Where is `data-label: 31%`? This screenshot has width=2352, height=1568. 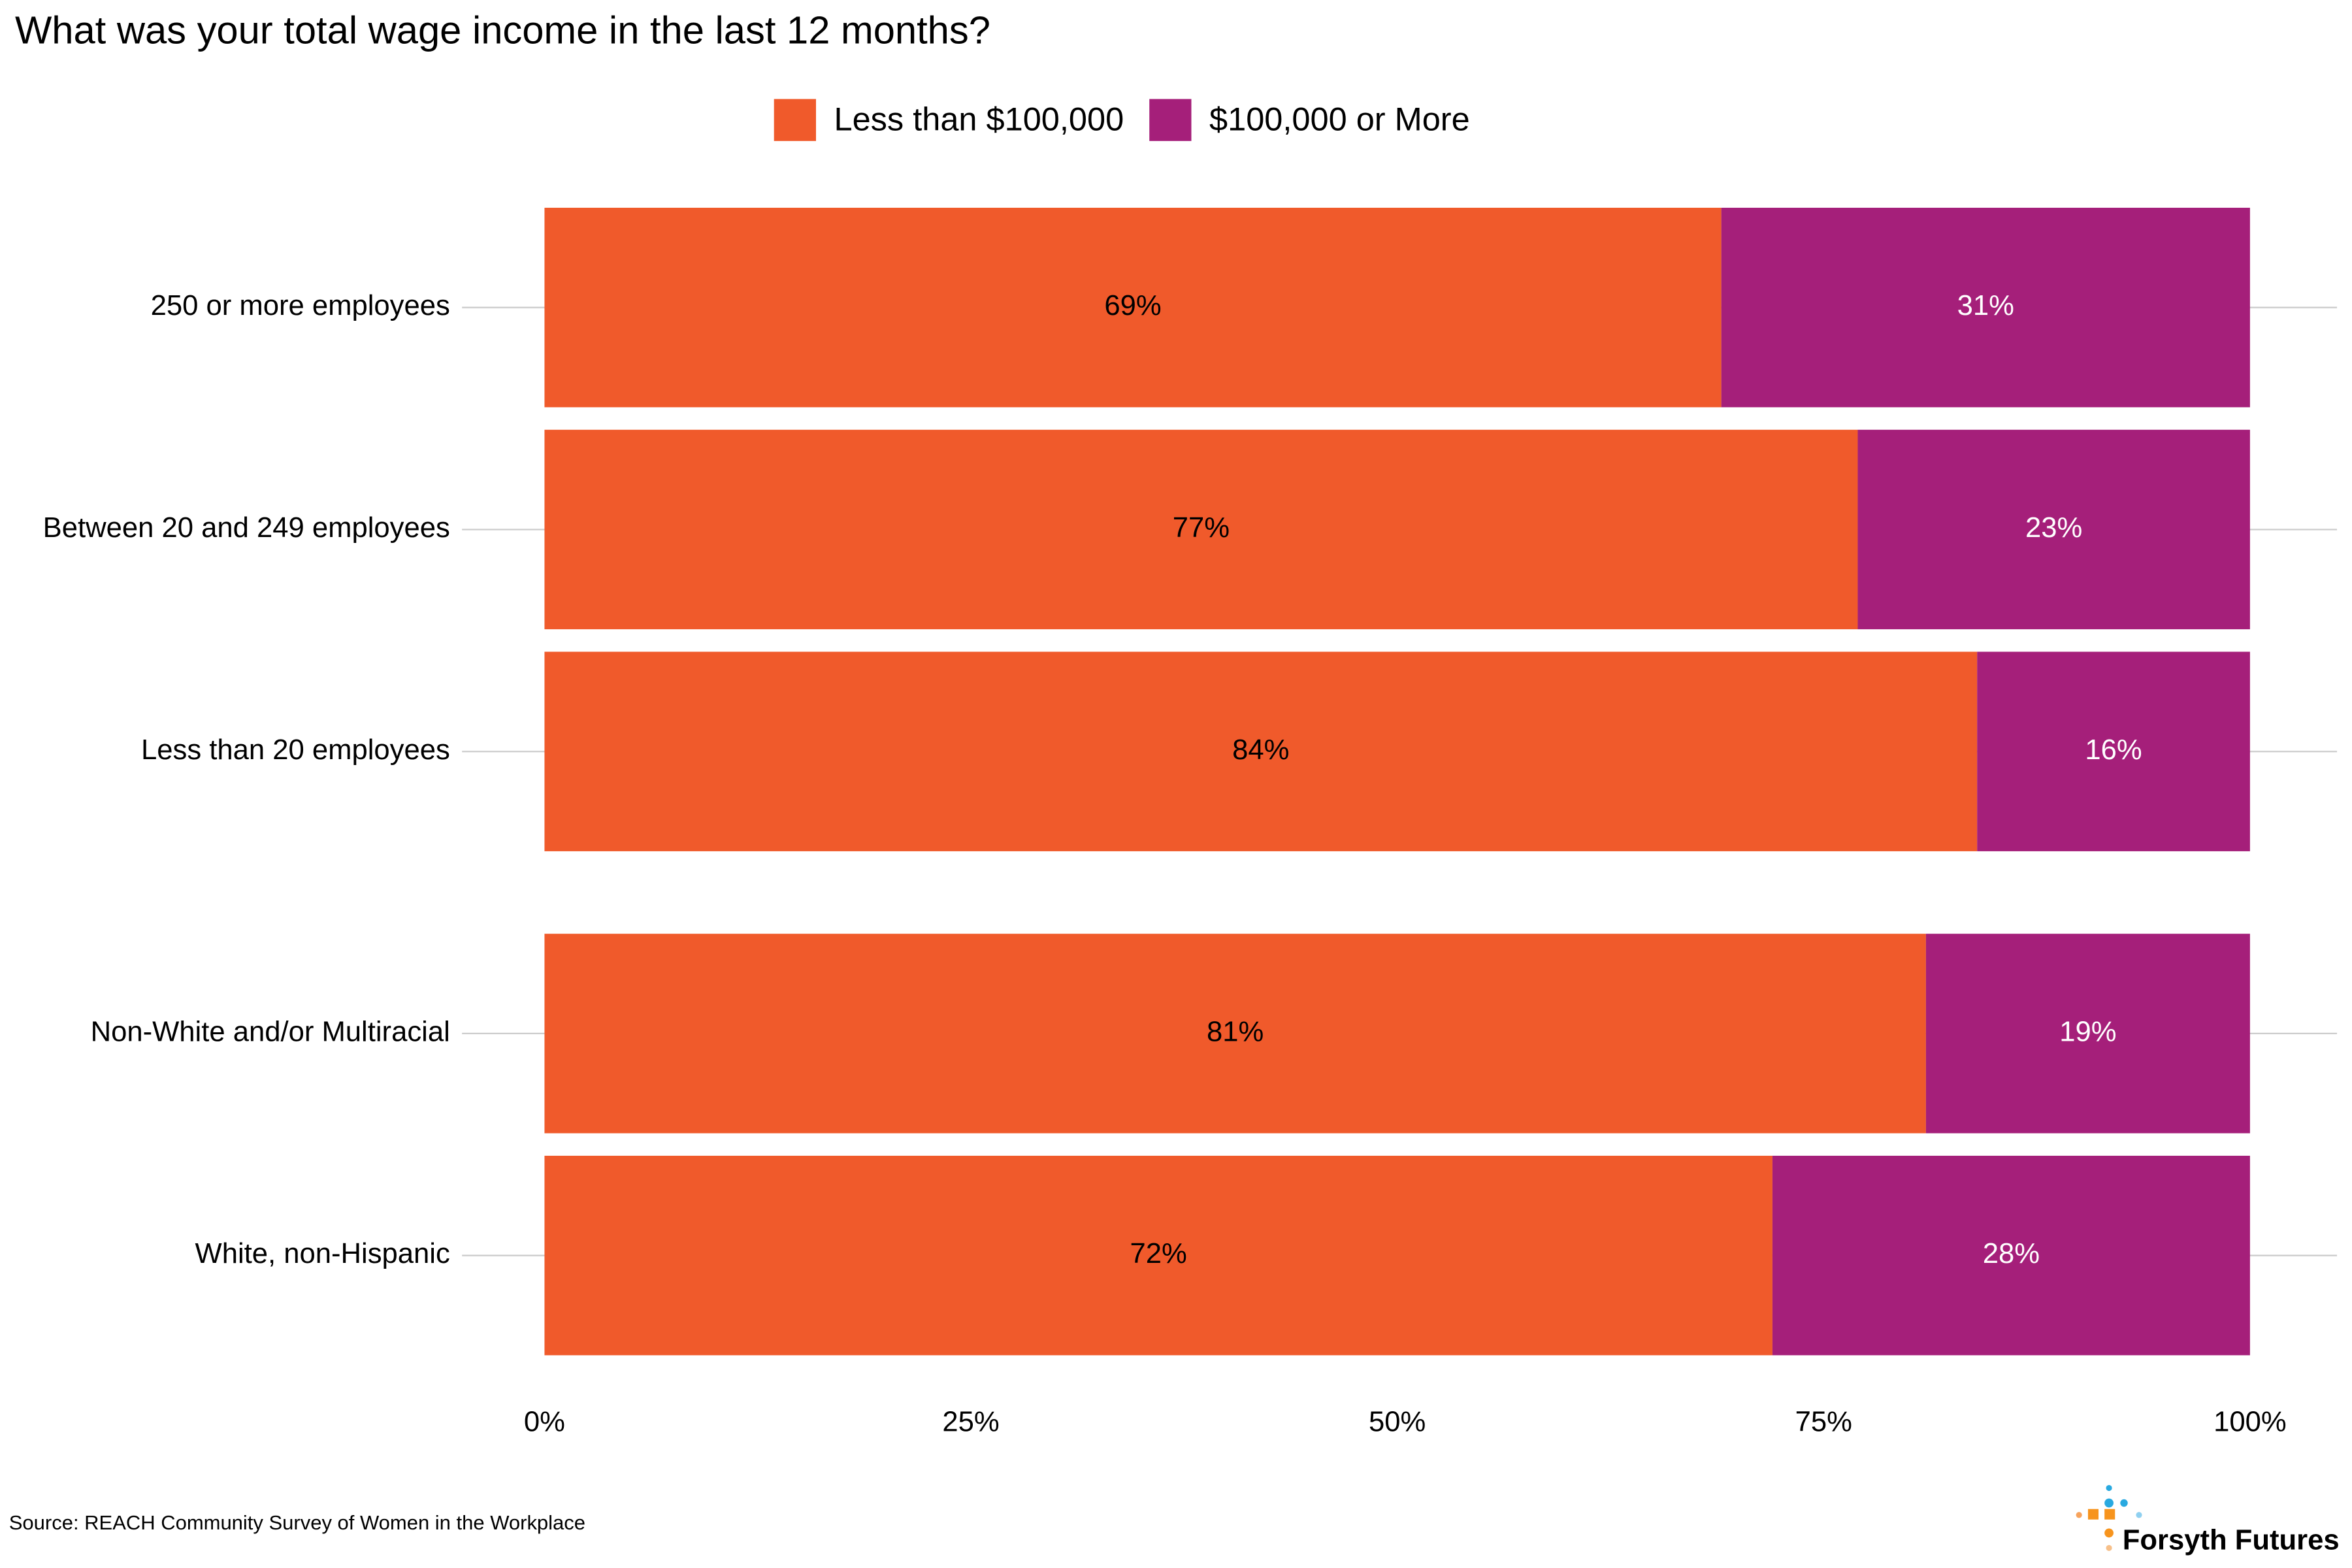 data-label: 31% is located at coordinates (1985, 305).